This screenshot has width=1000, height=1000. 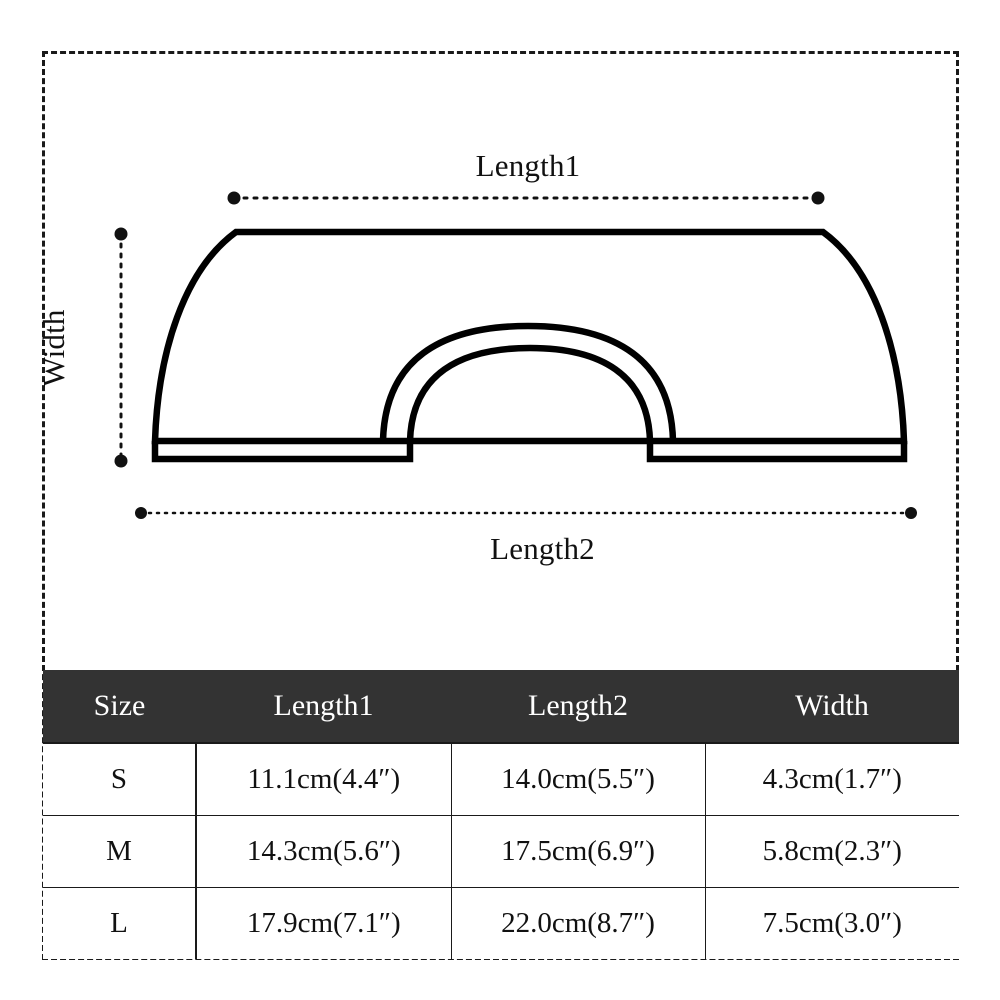 What do you see at coordinates (120, 923) in the screenshot?
I see `cell-size: L` at bounding box center [120, 923].